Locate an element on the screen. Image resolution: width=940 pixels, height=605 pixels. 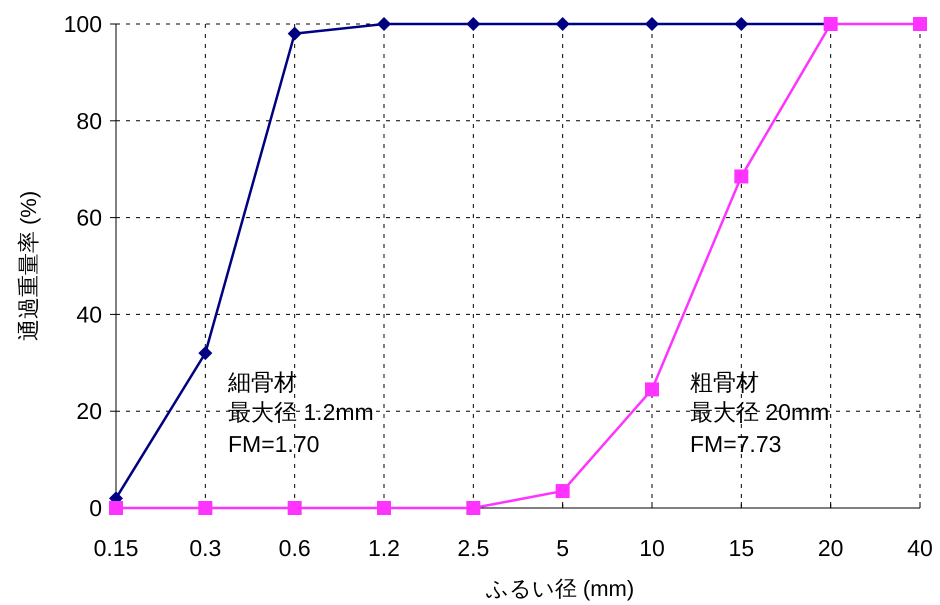
x-tick-label: 1.2 is located at coordinates (384, 548).